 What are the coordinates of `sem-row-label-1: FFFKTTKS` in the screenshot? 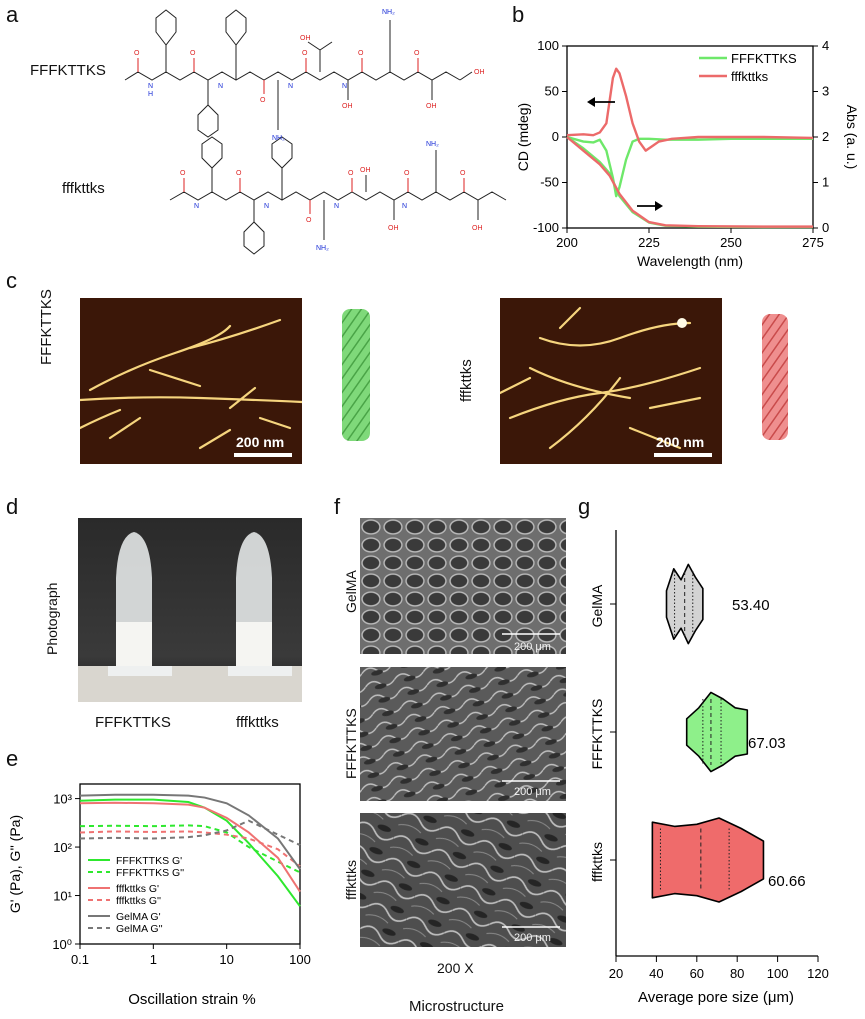 It's located at (351, 743).